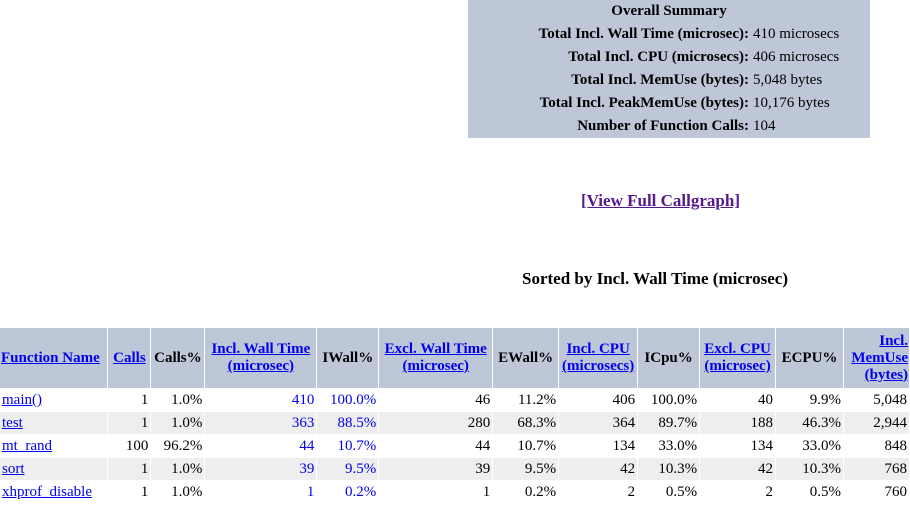 The height and width of the screenshot is (512, 910). What do you see at coordinates (348, 400) in the screenshot?
I see `iwall-pct-cell: 100.0%` at bounding box center [348, 400].